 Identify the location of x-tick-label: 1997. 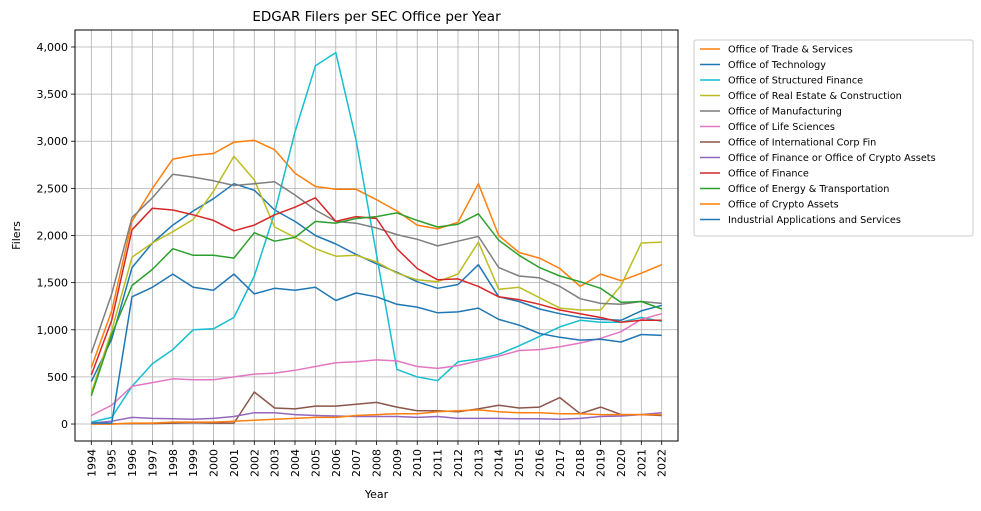
(152, 463).